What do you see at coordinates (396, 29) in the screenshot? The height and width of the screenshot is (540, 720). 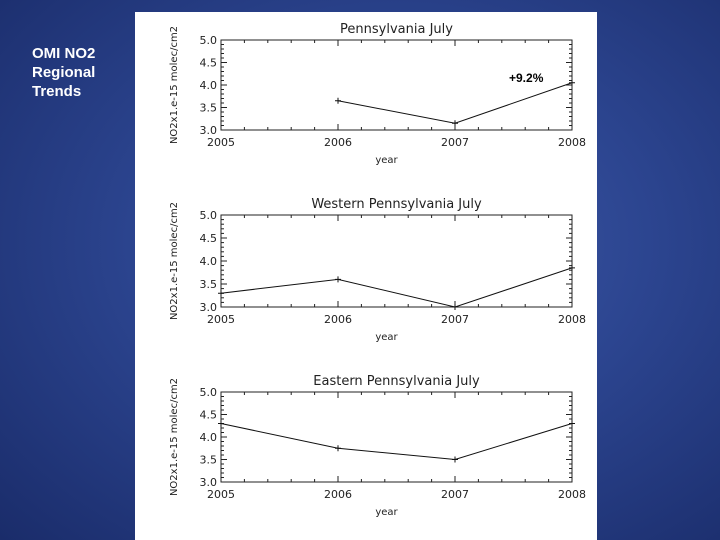 I see `panel-1-title: Pennsylvania July` at bounding box center [396, 29].